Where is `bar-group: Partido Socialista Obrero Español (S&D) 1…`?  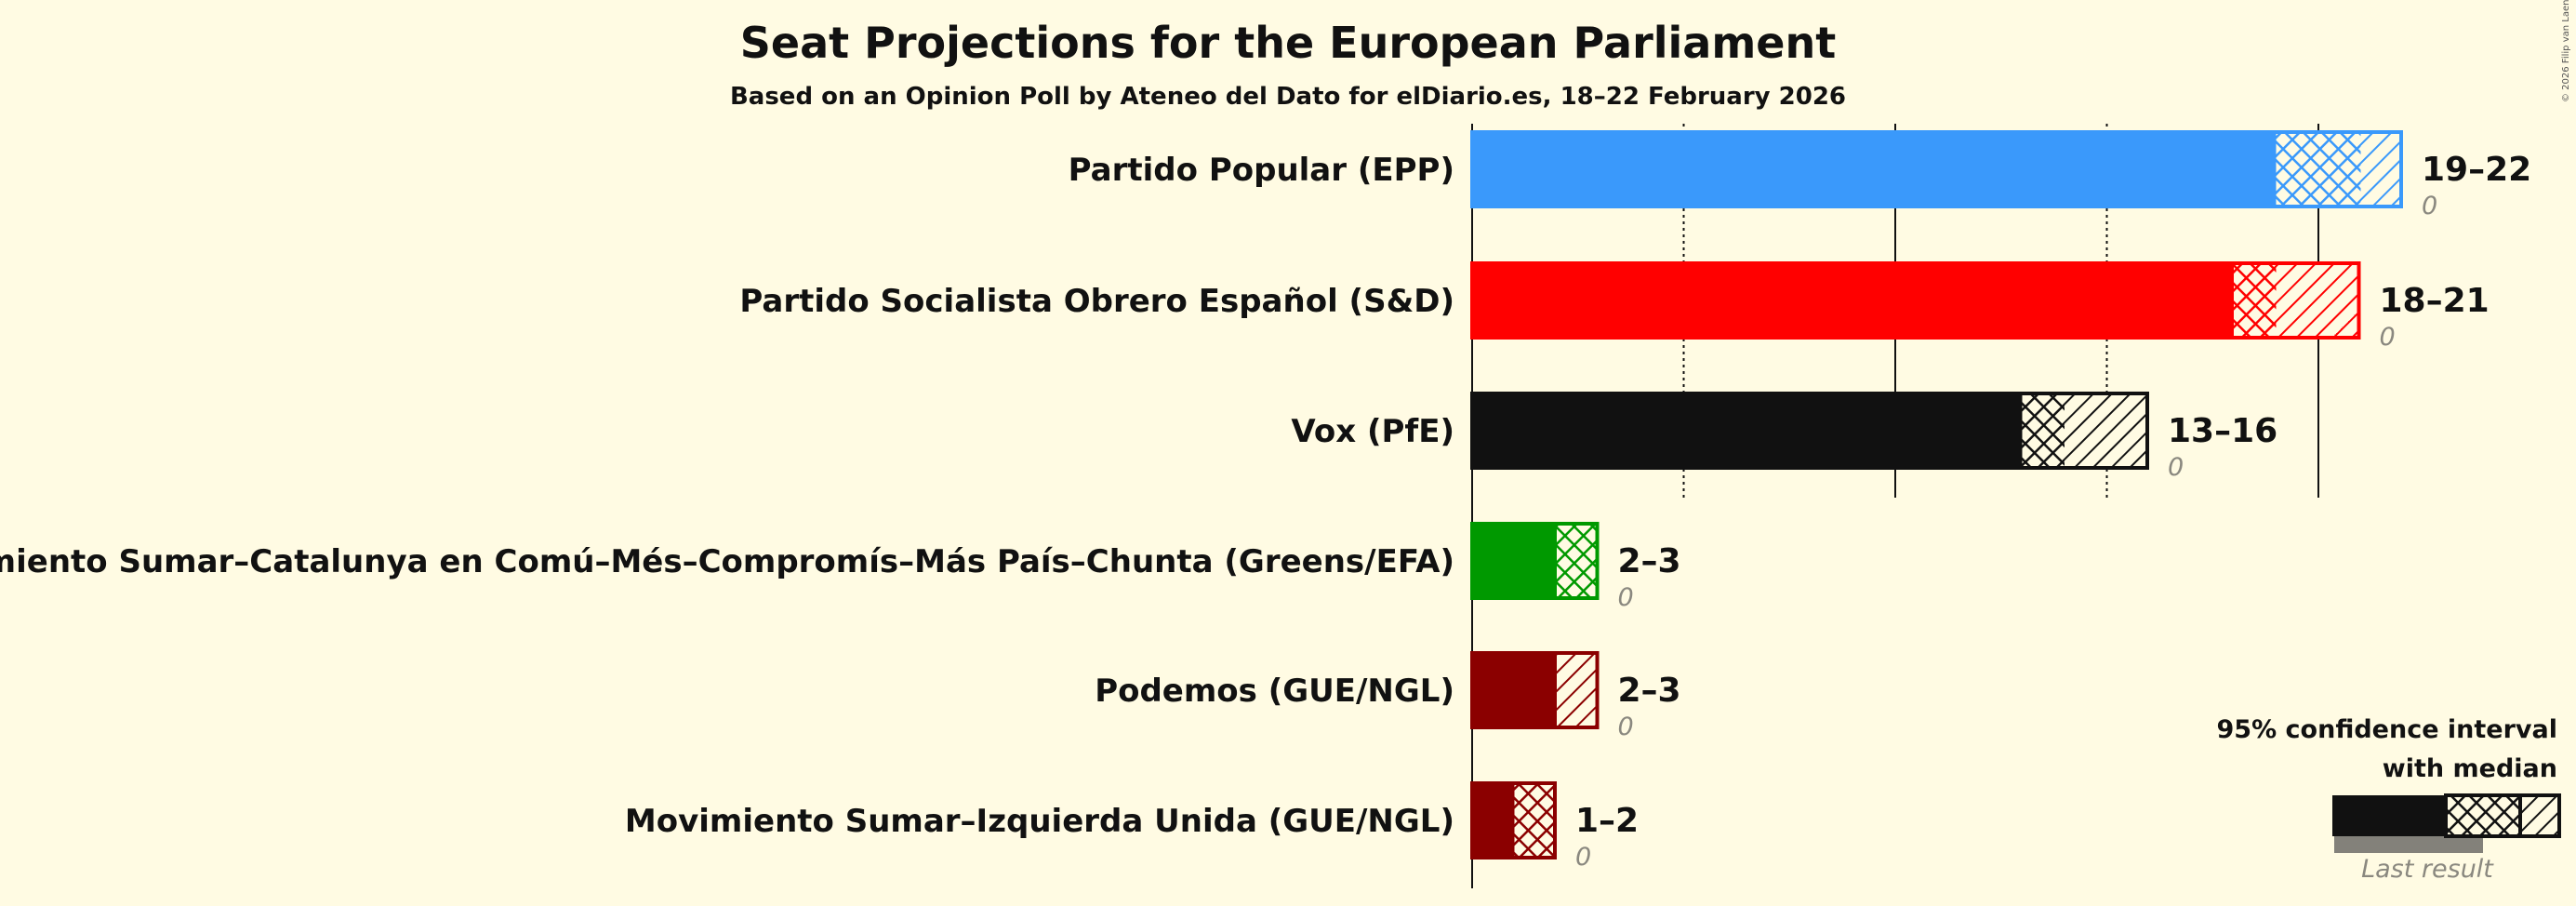 bar-group: Partido Socialista Obrero Español (S&D) 1… is located at coordinates (1614, 306).